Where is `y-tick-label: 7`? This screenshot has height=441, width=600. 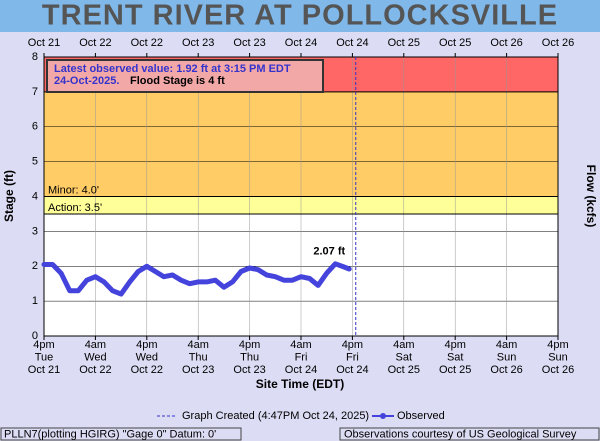
y-tick-label: 7 is located at coordinates (35, 92).